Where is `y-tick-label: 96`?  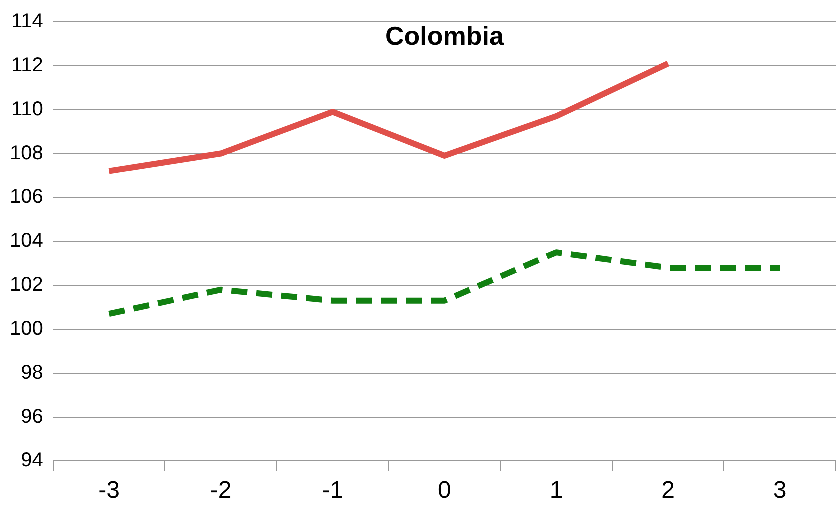
y-tick-label: 96 is located at coordinates (32, 417).